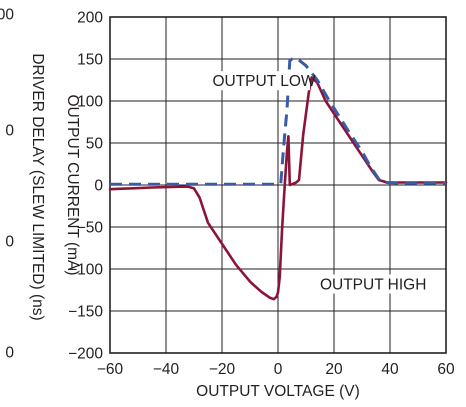 The image size is (466, 407). I want to click on x-tick-label: 60, so click(446, 369).